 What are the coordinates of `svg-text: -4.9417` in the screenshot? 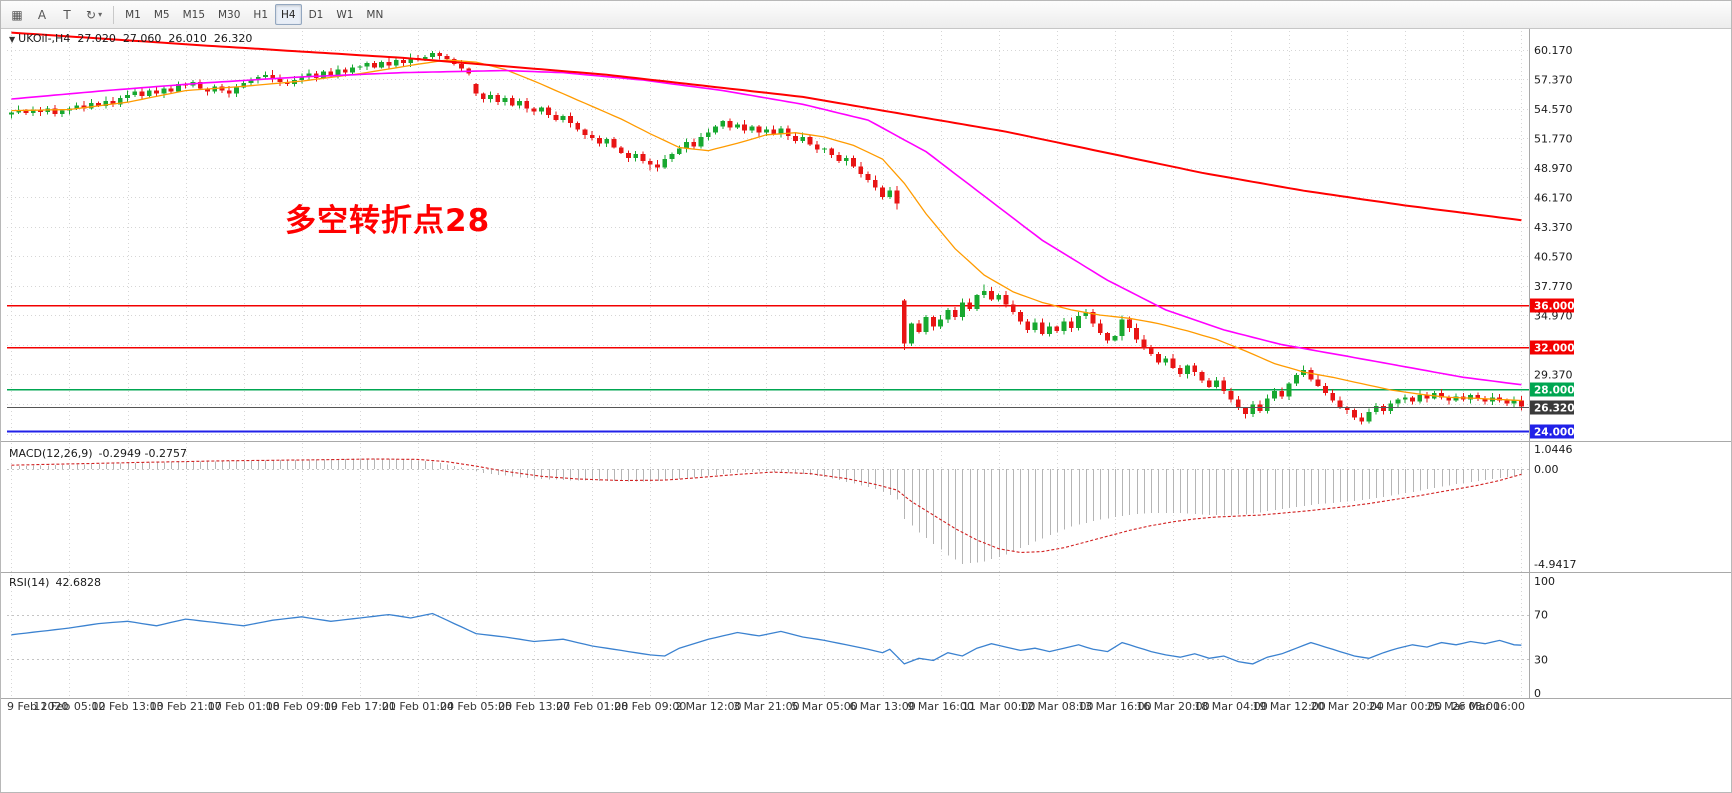 It's located at (1555, 564).